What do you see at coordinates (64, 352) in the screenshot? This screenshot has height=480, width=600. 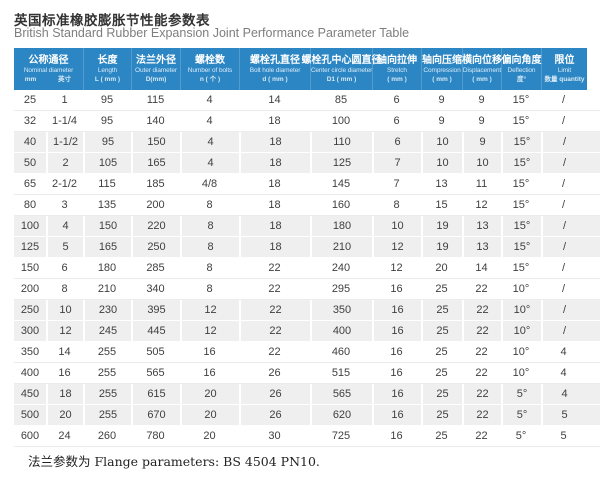 I see `table-cell: 14` at bounding box center [64, 352].